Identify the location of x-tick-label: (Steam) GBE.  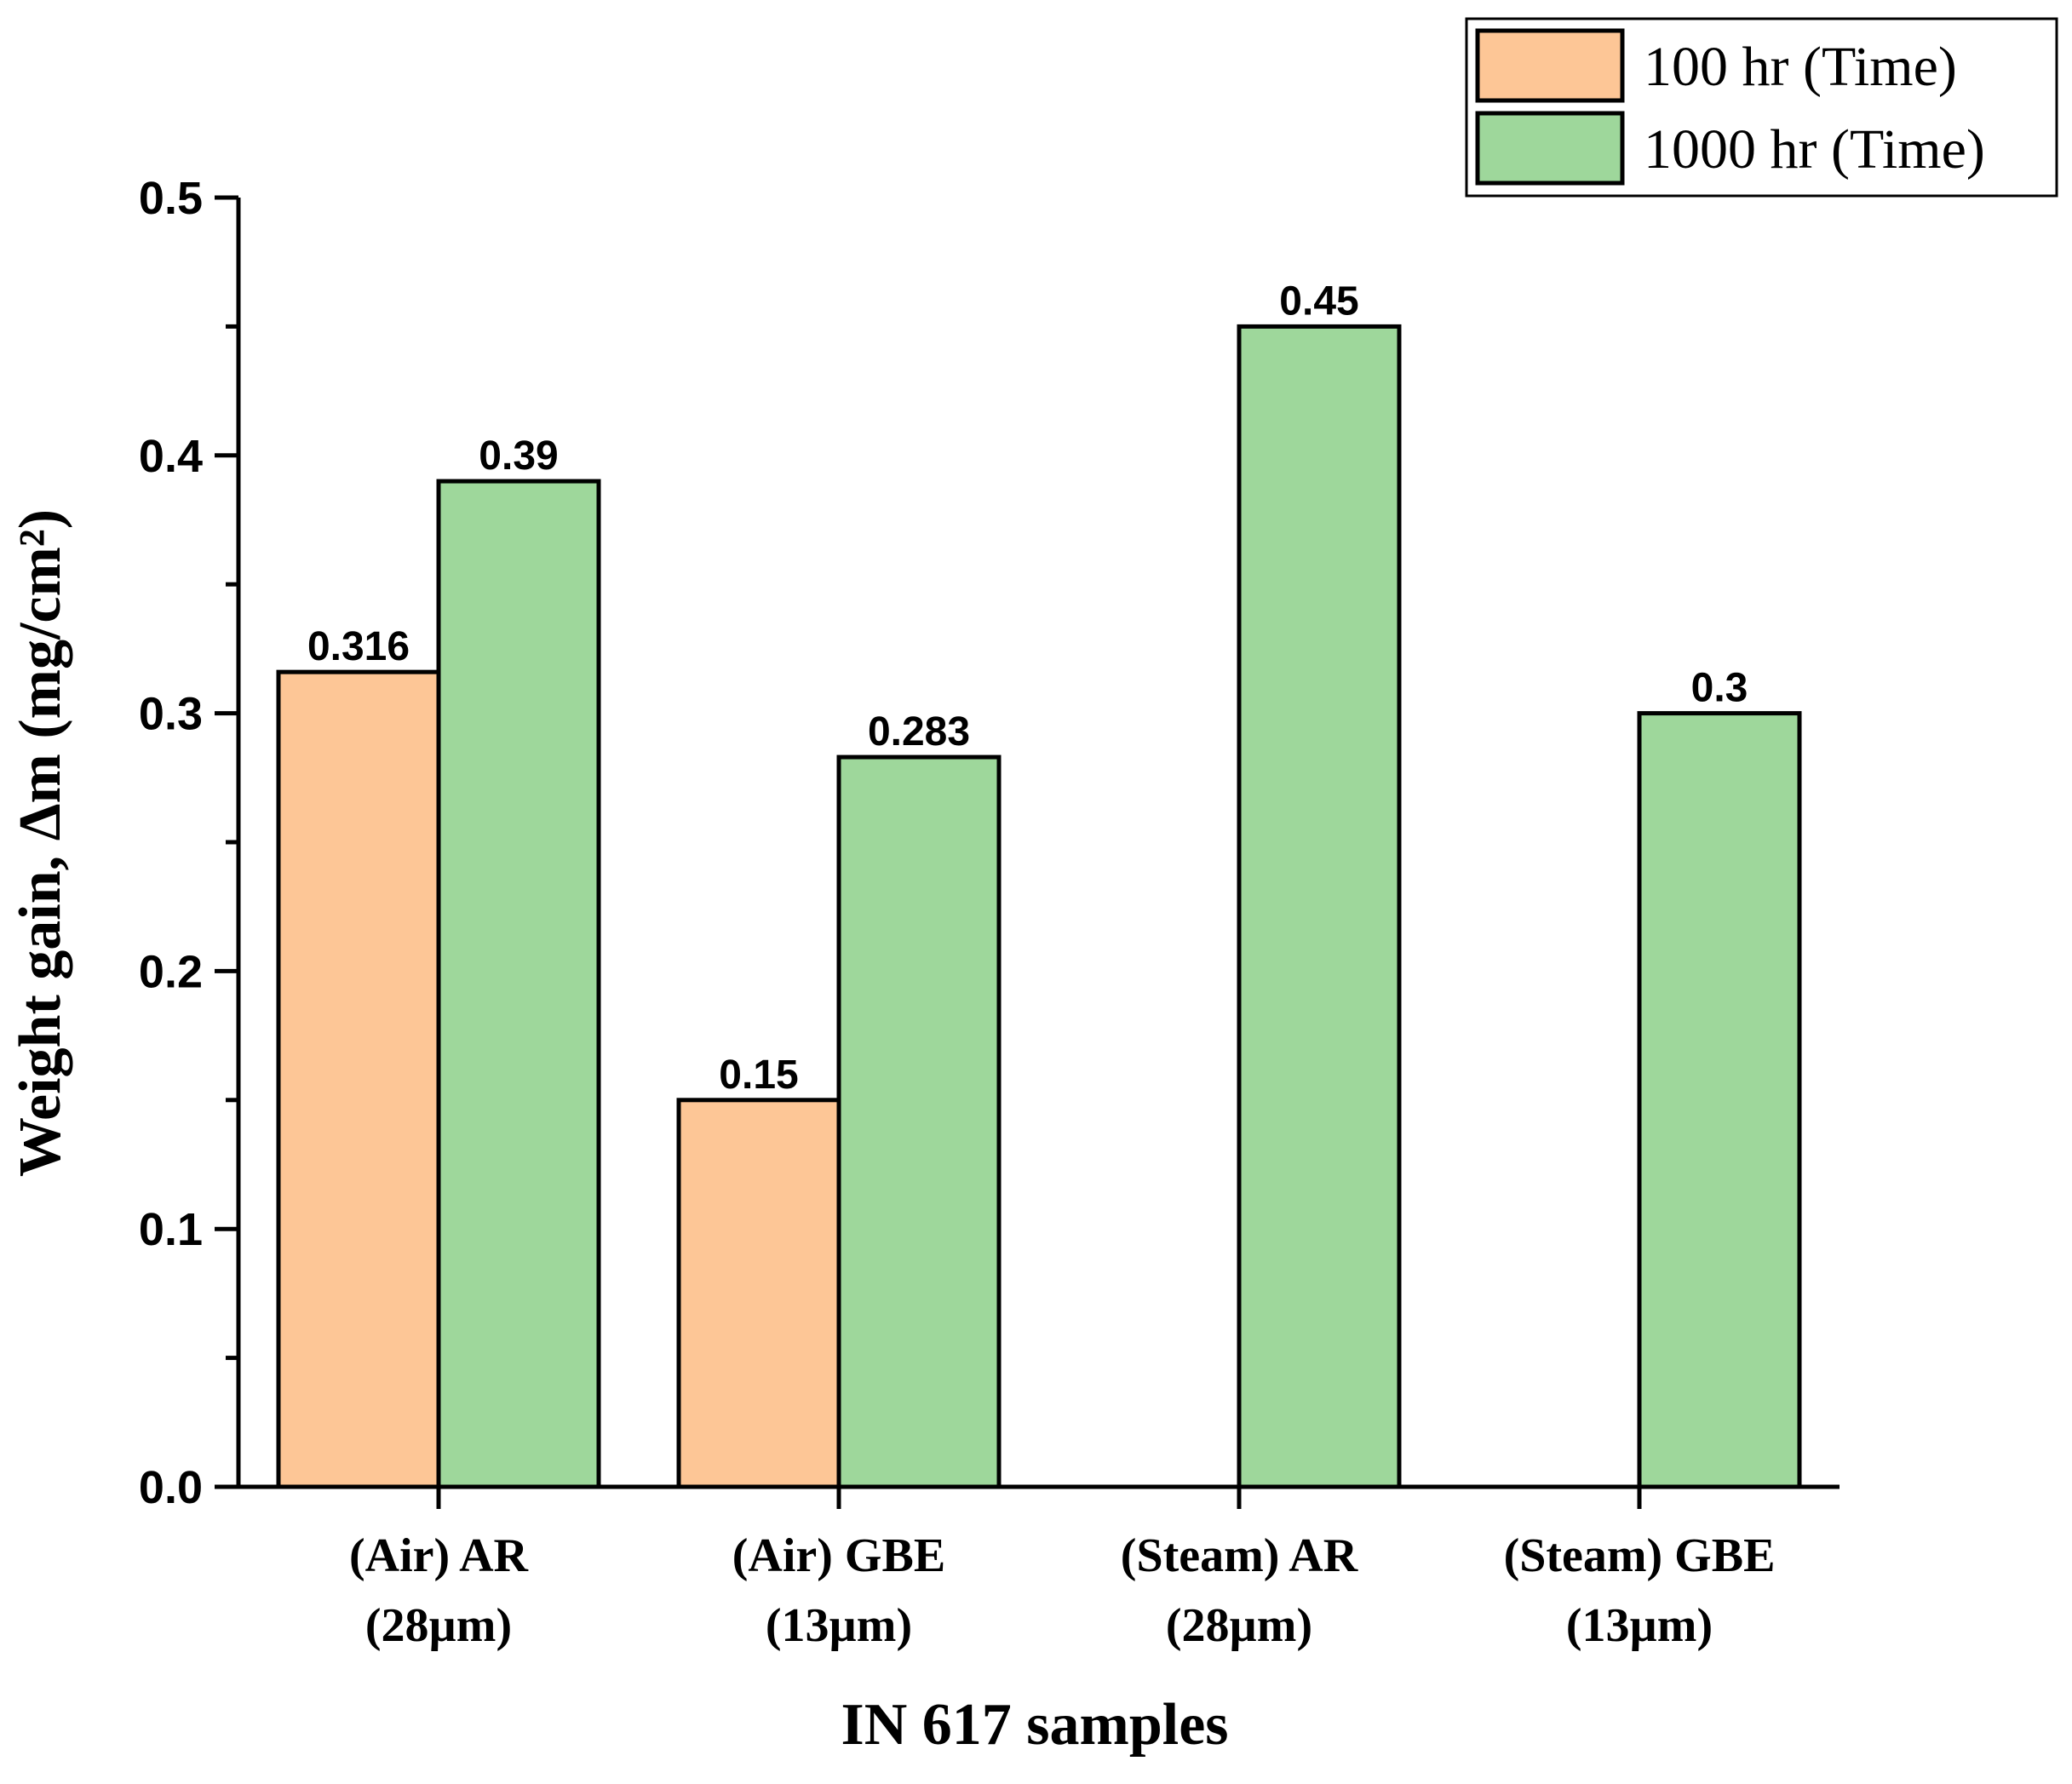
(1640, 1555).